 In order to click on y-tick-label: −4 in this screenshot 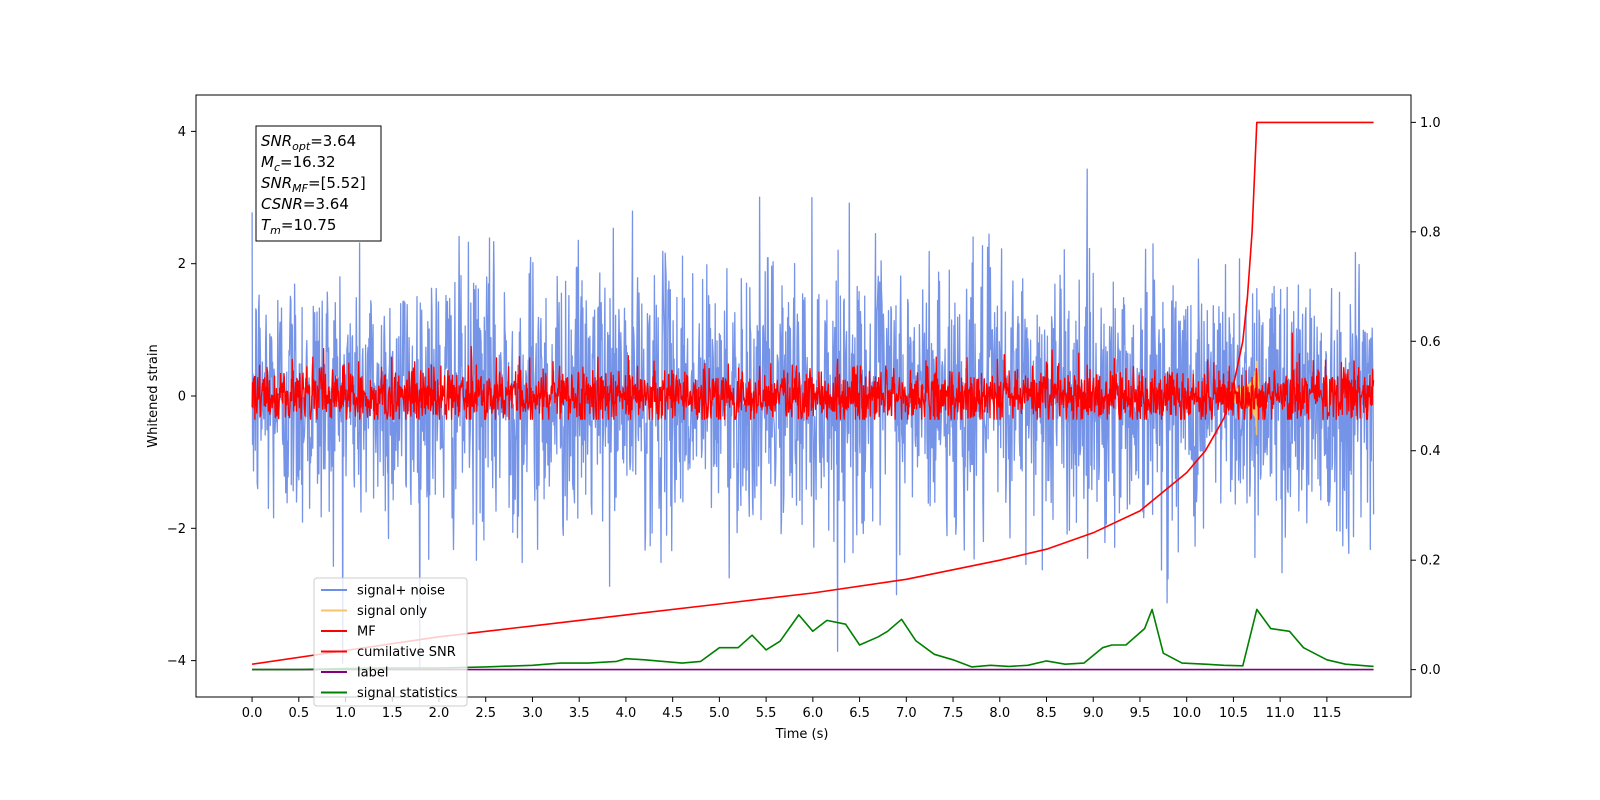, I will do `click(176, 661)`.